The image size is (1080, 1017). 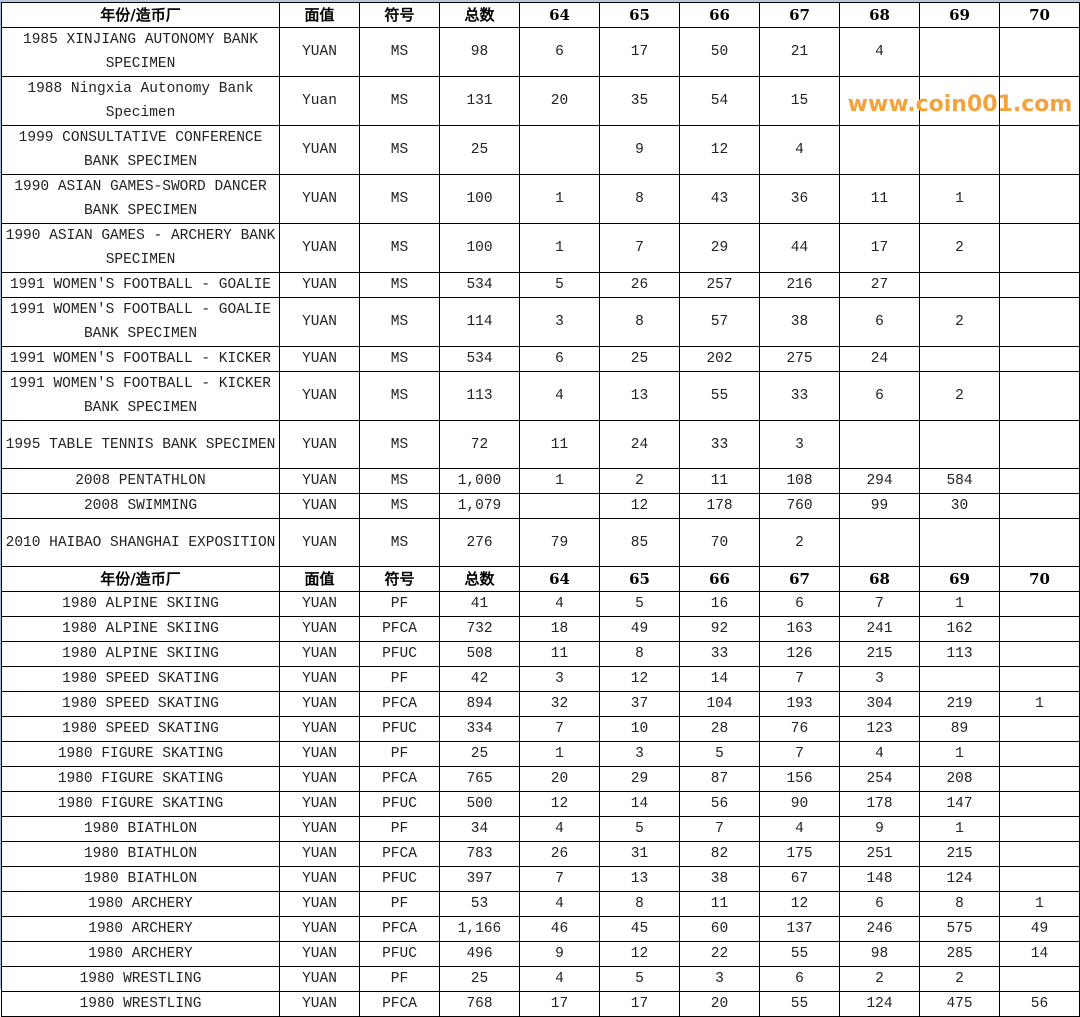 I want to click on cell-total: 131, so click(x=479, y=101).